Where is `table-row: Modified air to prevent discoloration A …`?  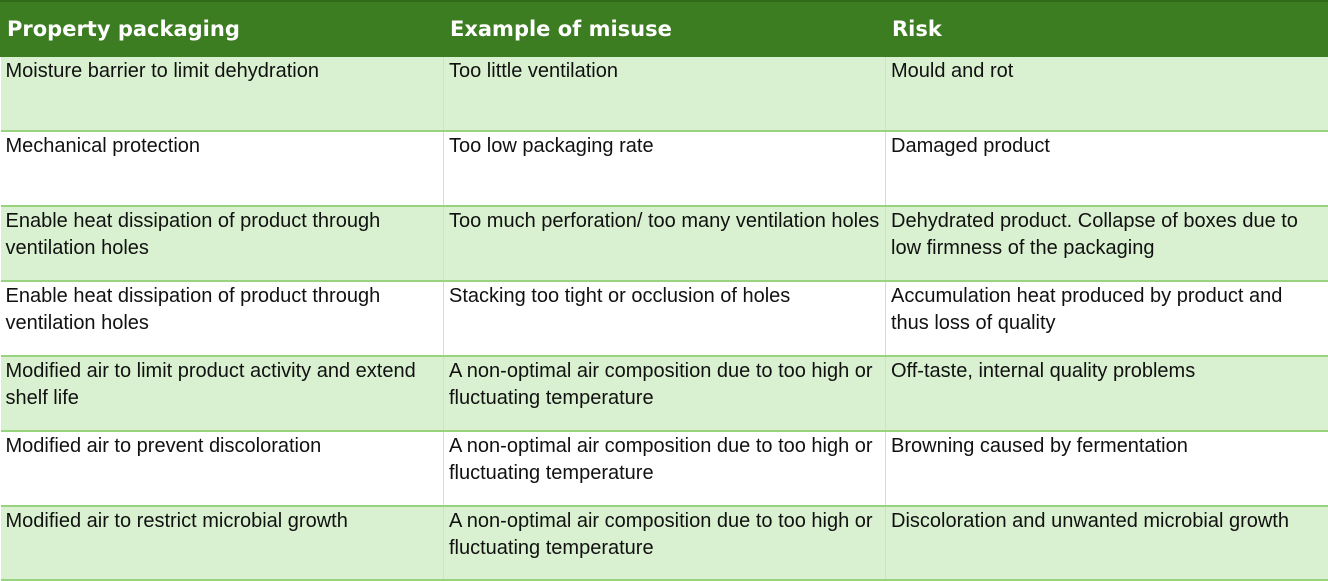
table-row: Modified air to prevent discoloration A … is located at coordinates (664, 468).